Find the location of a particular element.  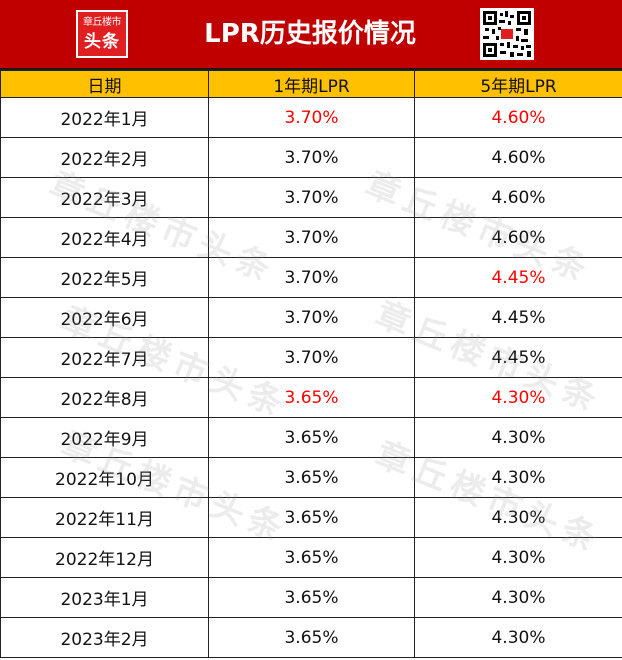

cell-date: 2022年12月 is located at coordinates (104, 557).